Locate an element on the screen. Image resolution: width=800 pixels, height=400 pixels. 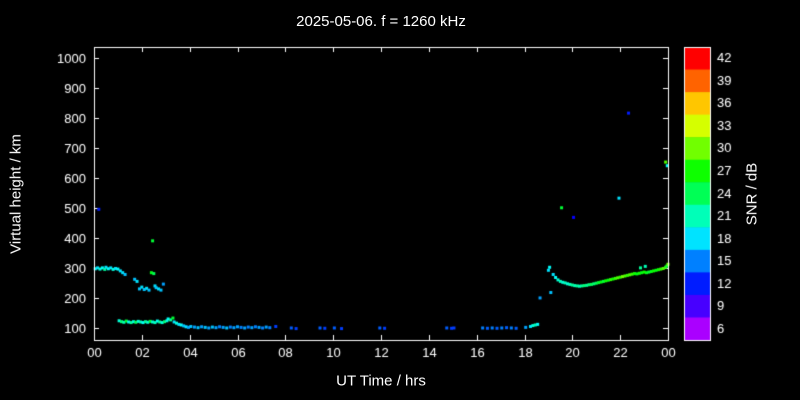
colorbar-label: SNR / dB is located at coordinates (752, 194).